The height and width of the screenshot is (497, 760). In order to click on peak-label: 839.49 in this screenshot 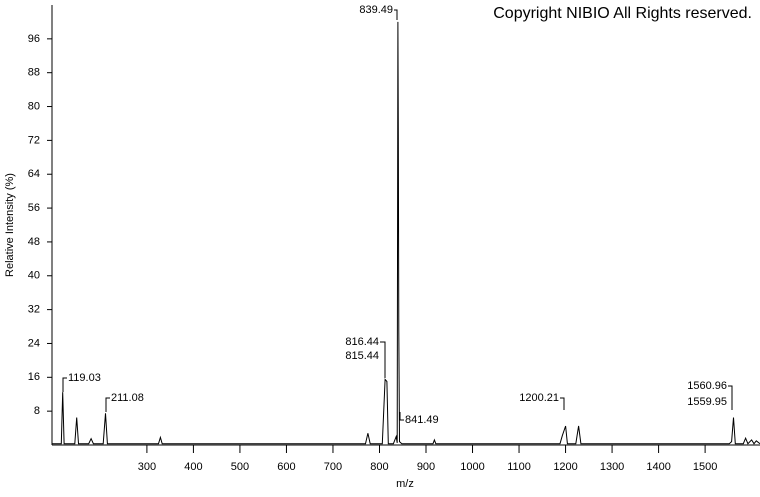, I will do `click(376, 10)`.